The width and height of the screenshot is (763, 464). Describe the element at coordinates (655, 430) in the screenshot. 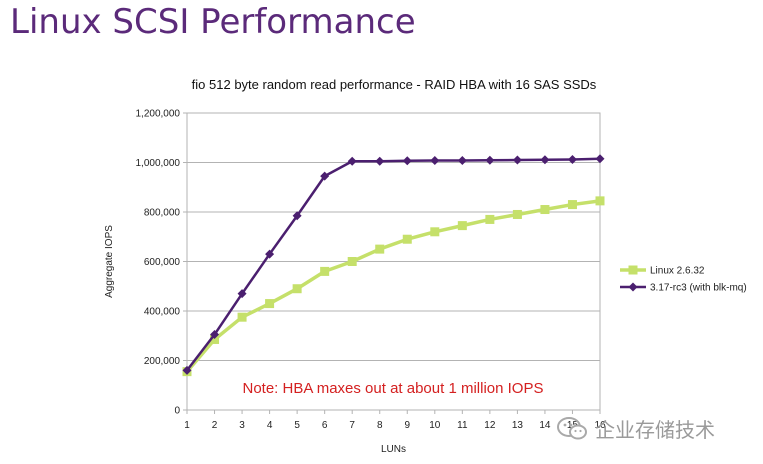

I see `watermark-text: 企业存储技术` at that location.